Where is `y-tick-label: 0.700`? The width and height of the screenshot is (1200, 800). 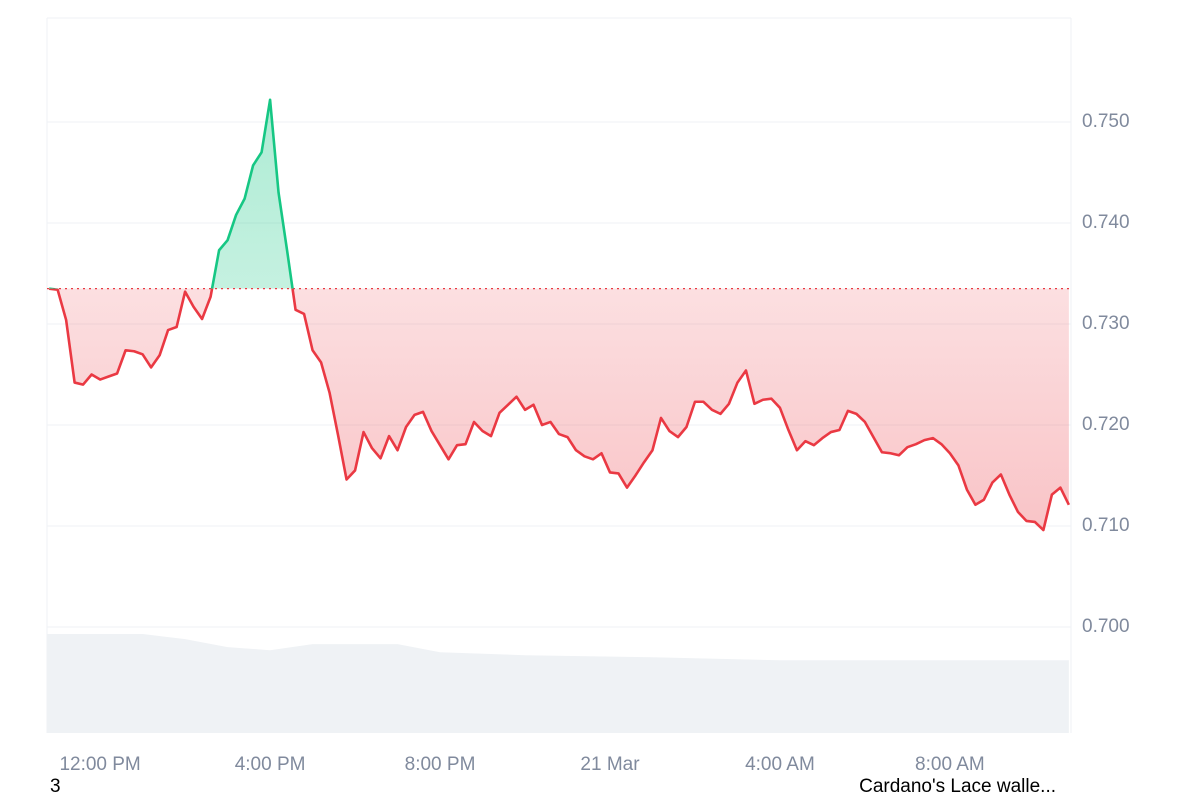 y-tick-label: 0.700 is located at coordinates (1106, 626).